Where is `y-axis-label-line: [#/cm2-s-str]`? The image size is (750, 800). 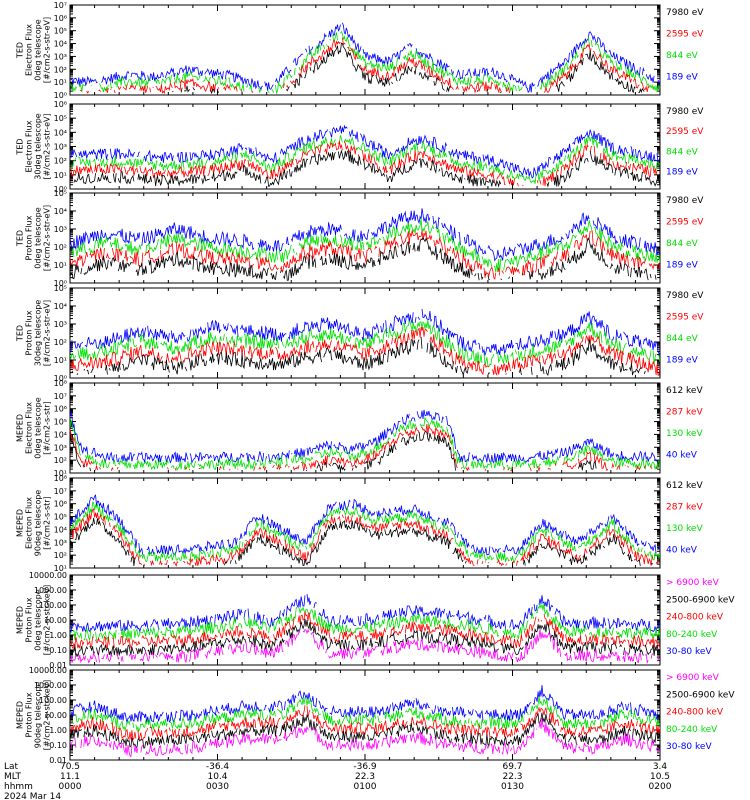 y-axis-label-line: [#/cm2-s-str] is located at coordinates (47, 427).